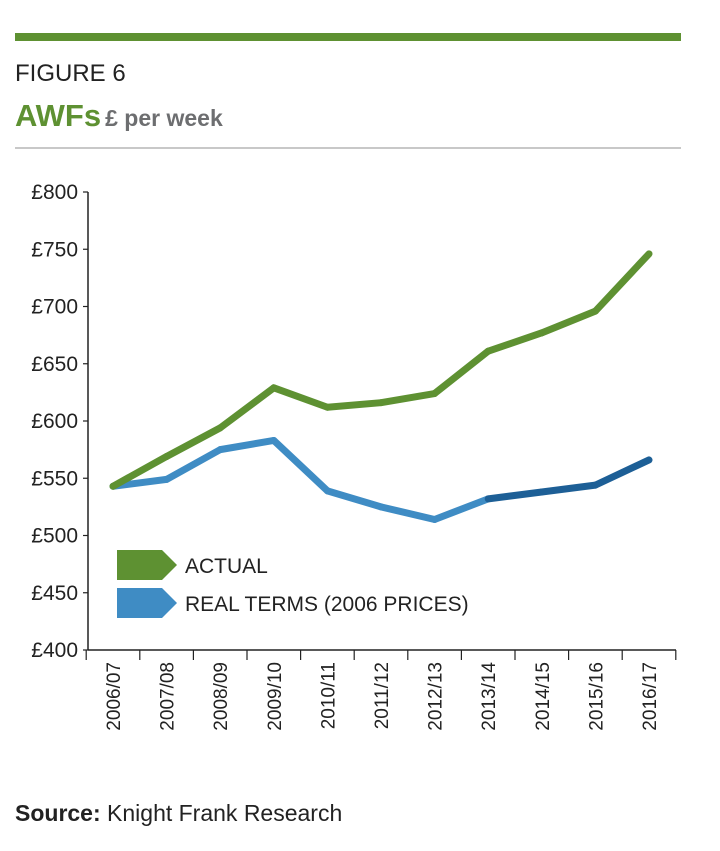 This screenshot has height=851, width=720. I want to click on x-tick-label: 2006/07, so click(114, 696).